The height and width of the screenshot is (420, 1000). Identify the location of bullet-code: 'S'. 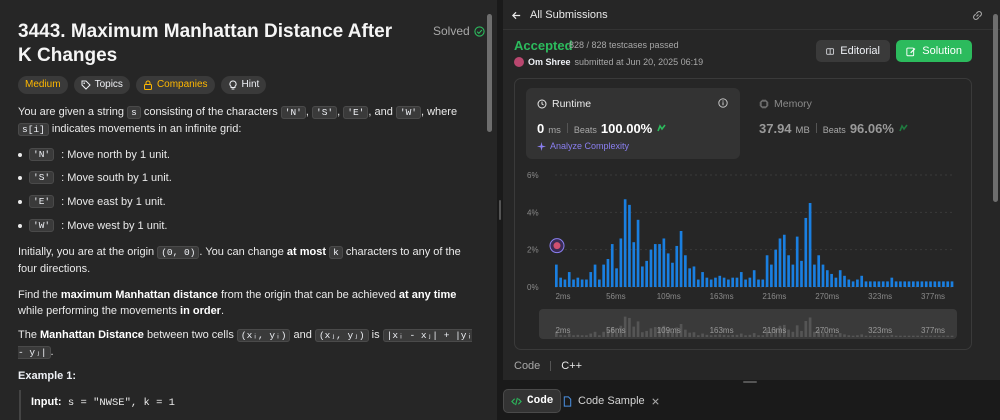
(42, 177).